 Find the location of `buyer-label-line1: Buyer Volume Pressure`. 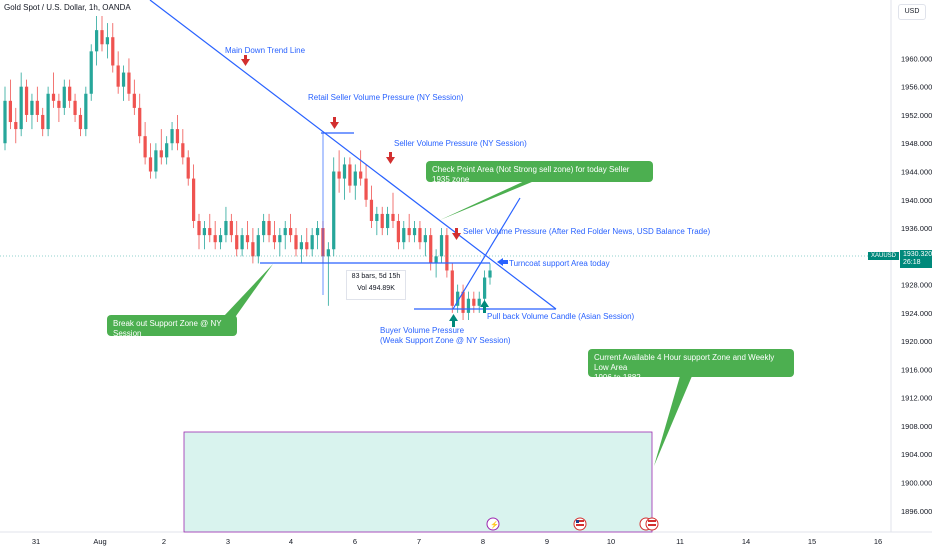

buyer-label-line1: Buyer Volume Pressure is located at coordinates (422, 330).